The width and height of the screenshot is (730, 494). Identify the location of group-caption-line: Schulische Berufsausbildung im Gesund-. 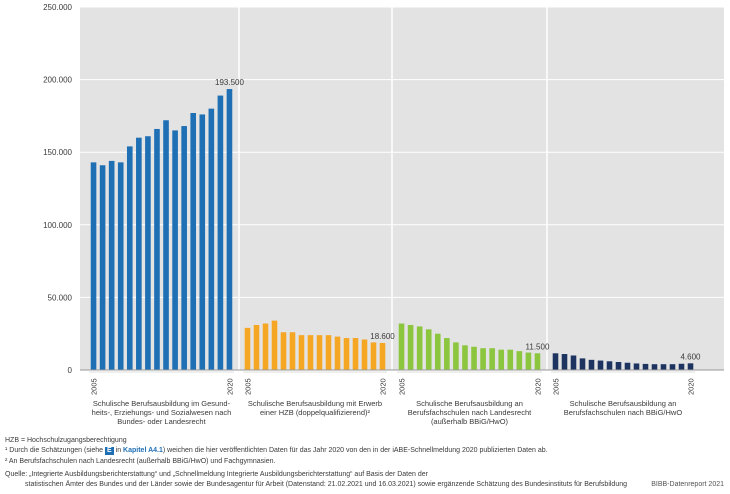
(162, 403).